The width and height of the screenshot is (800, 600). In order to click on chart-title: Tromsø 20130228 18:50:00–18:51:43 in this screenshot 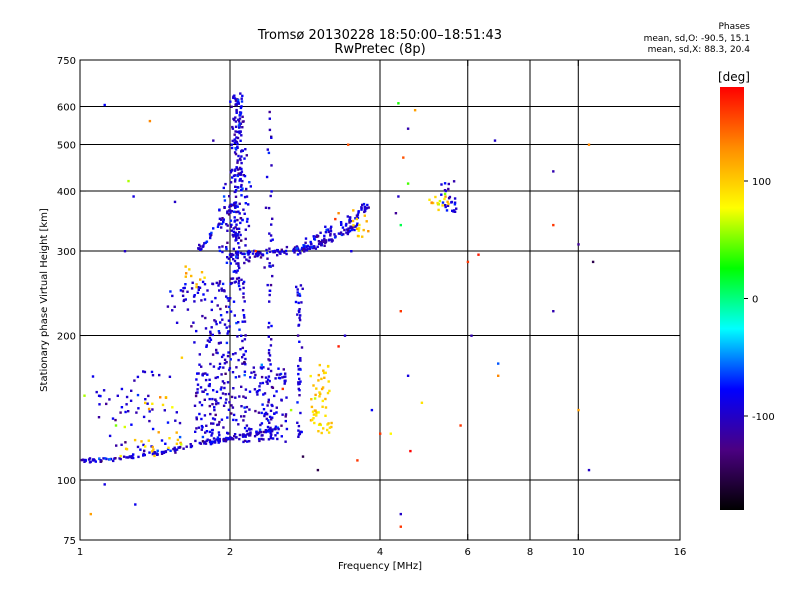, I will do `click(380, 35)`.